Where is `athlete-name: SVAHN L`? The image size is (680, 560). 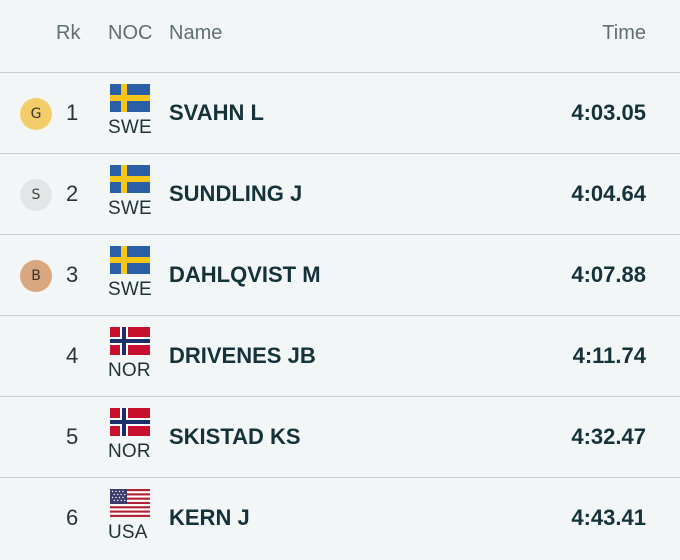
athlete-name: SVAHN L is located at coordinates (216, 112).